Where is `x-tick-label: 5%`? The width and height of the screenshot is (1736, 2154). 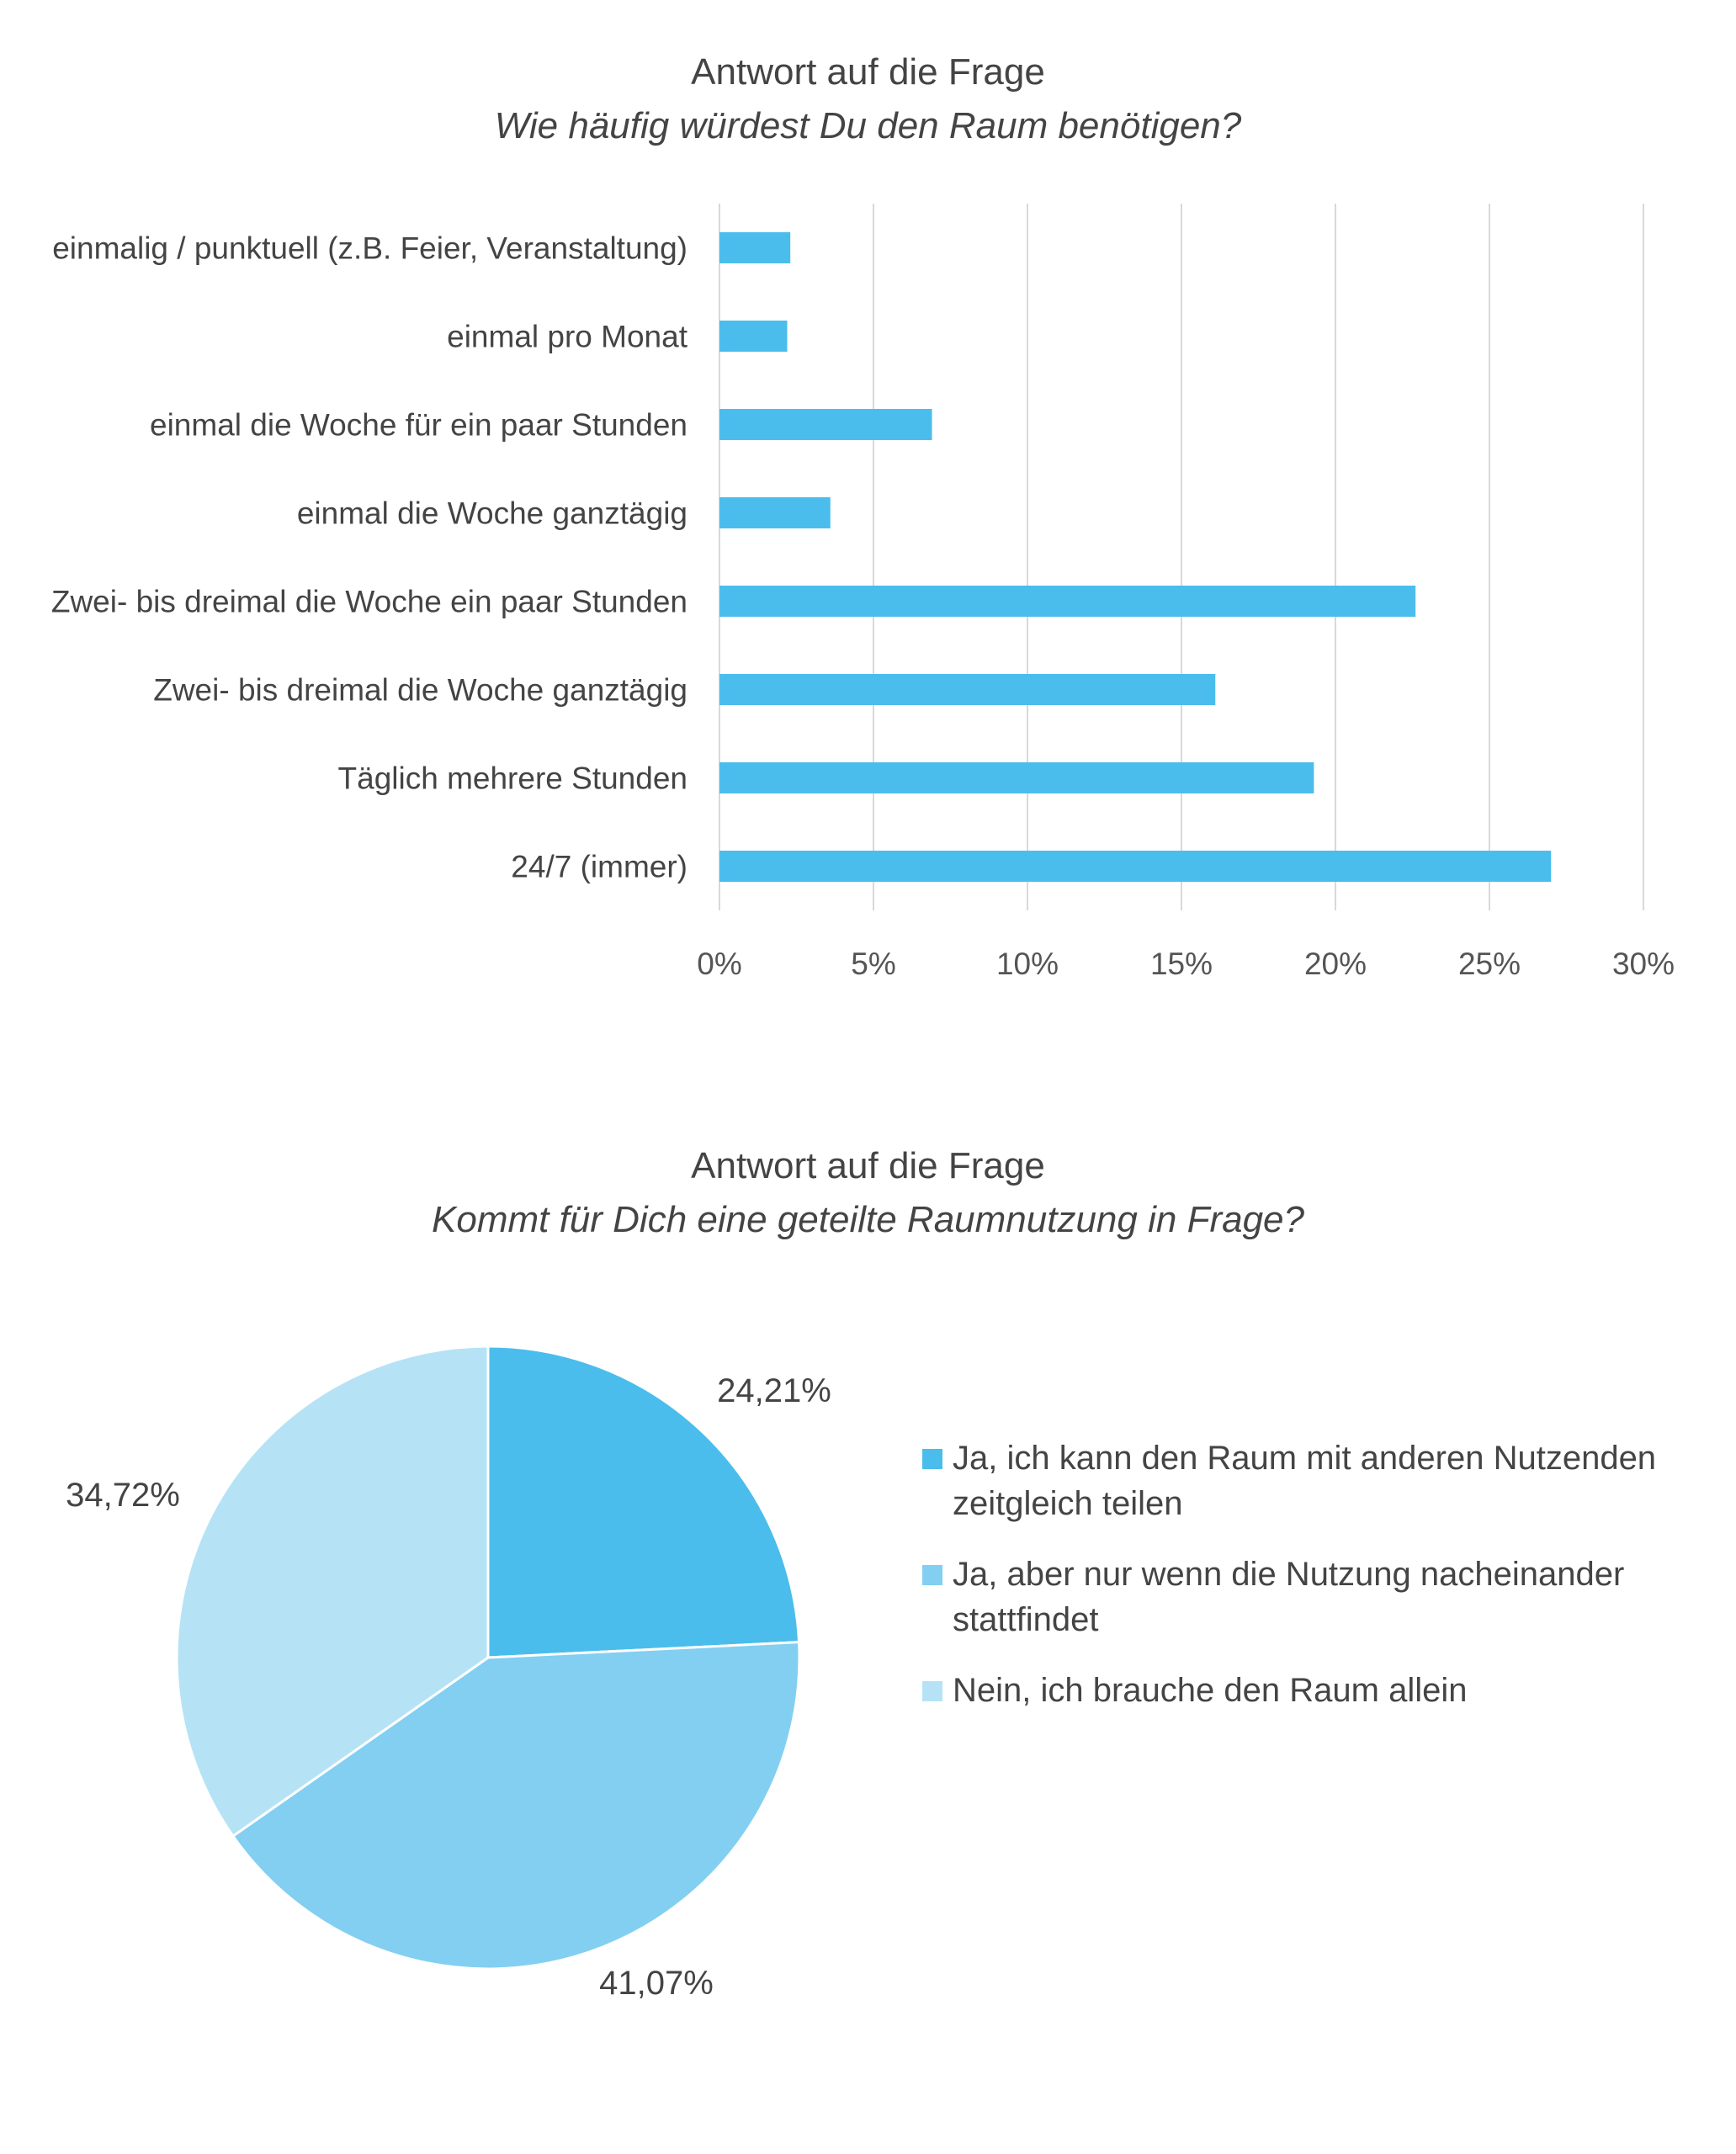
x-tick-label: 5% is located at coordinates (873, 964).